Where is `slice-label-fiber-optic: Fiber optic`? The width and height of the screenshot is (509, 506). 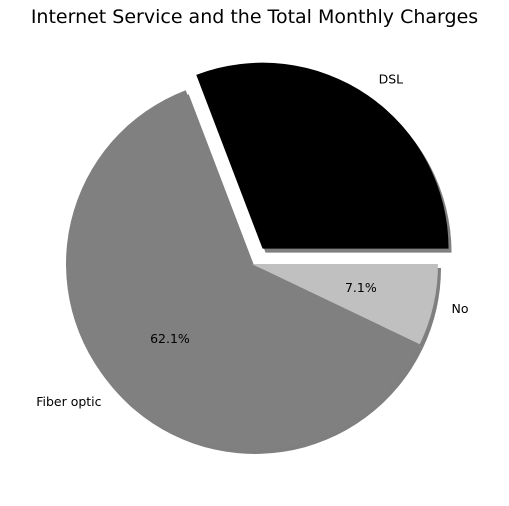 slice-label-fiber-optic: Fiber optic is located at coordinates (68, 401).